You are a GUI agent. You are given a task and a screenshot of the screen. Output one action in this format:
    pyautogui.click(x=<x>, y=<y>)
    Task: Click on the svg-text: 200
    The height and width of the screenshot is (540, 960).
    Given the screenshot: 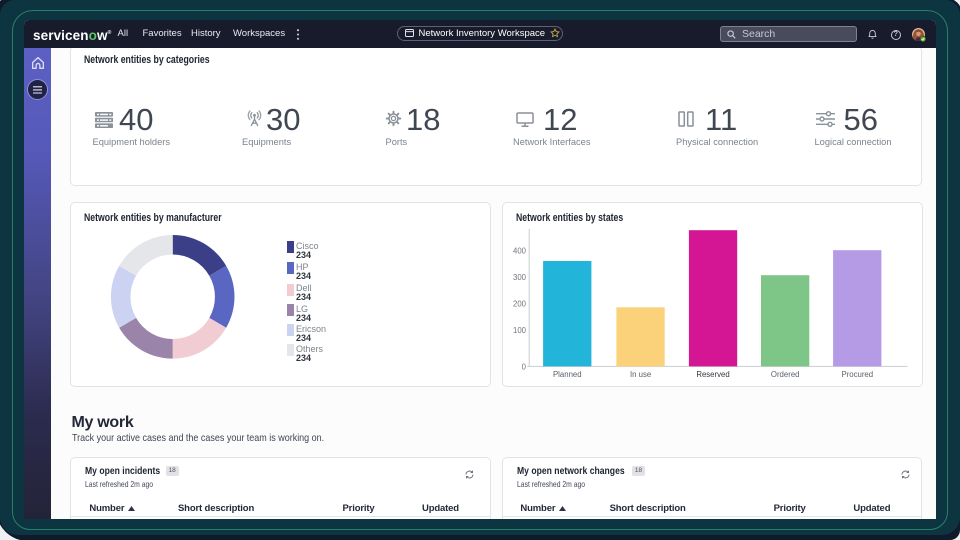 What is the action you would take?
    pyautogui.click(x=519, y=304)
    